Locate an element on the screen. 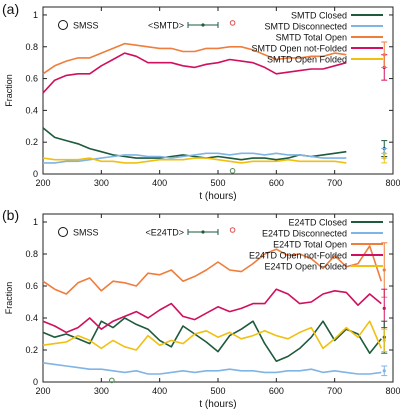 This screenshot has height=409, width=400. legend-label: SMTD Closed is located at coordinates (319, 16).